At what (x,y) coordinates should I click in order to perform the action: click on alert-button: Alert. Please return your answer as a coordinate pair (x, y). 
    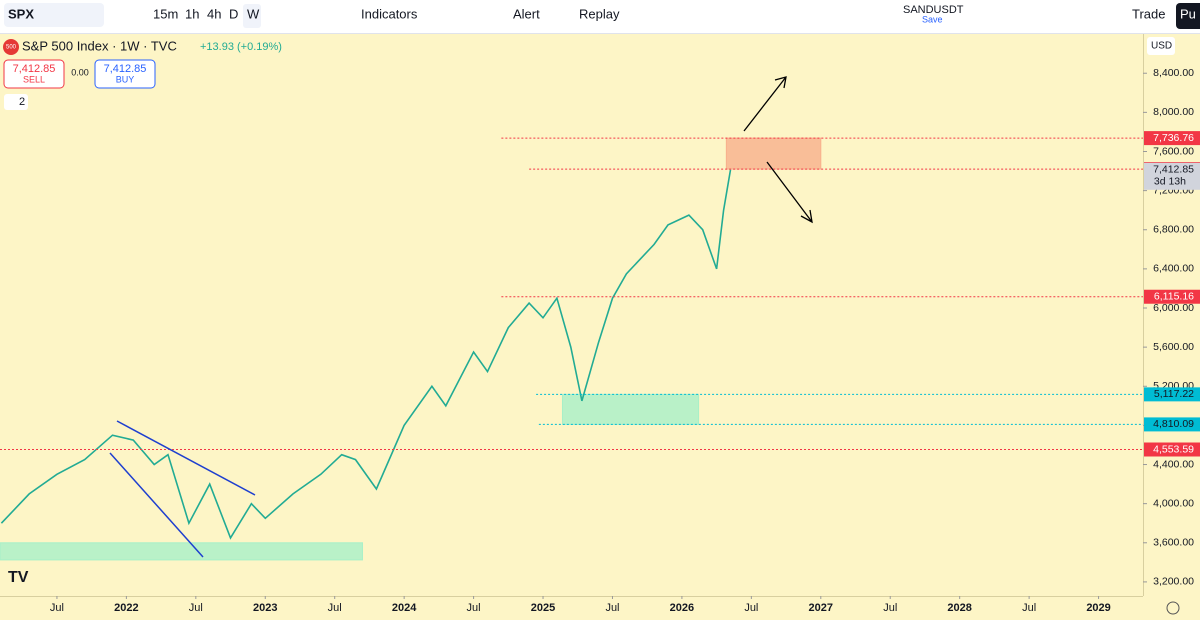
    Looking at the image, I should click on (526, 13).